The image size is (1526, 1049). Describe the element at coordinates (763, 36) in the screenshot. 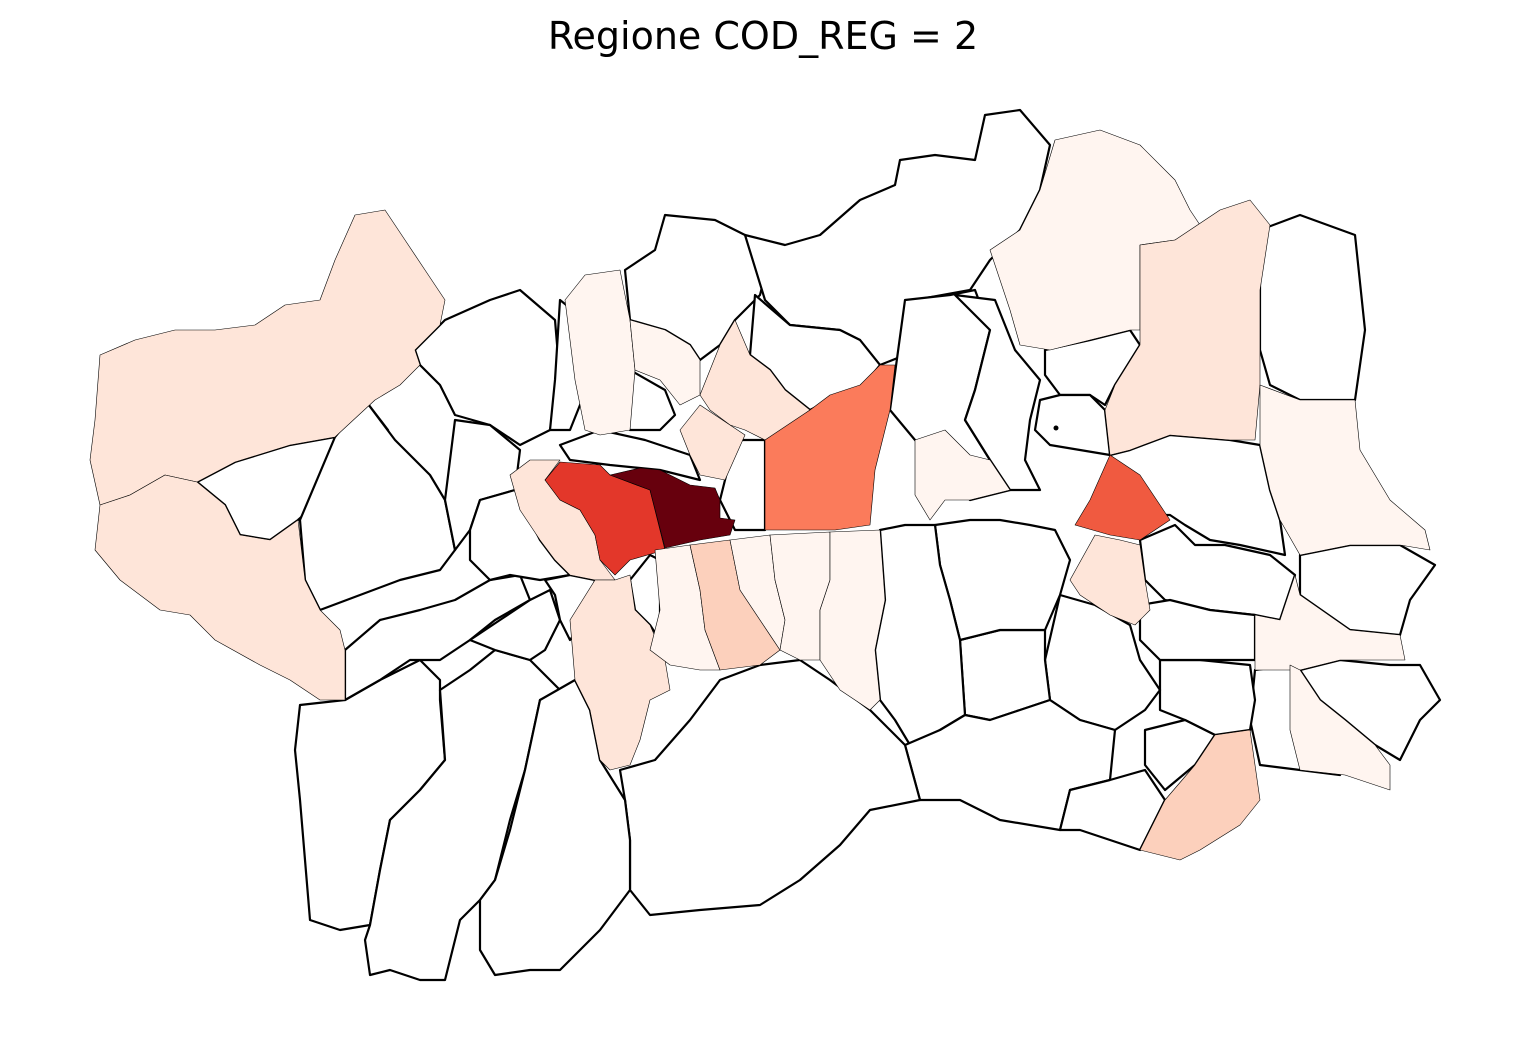

I see `map-title: Regione COD_REG = 2` at that location.